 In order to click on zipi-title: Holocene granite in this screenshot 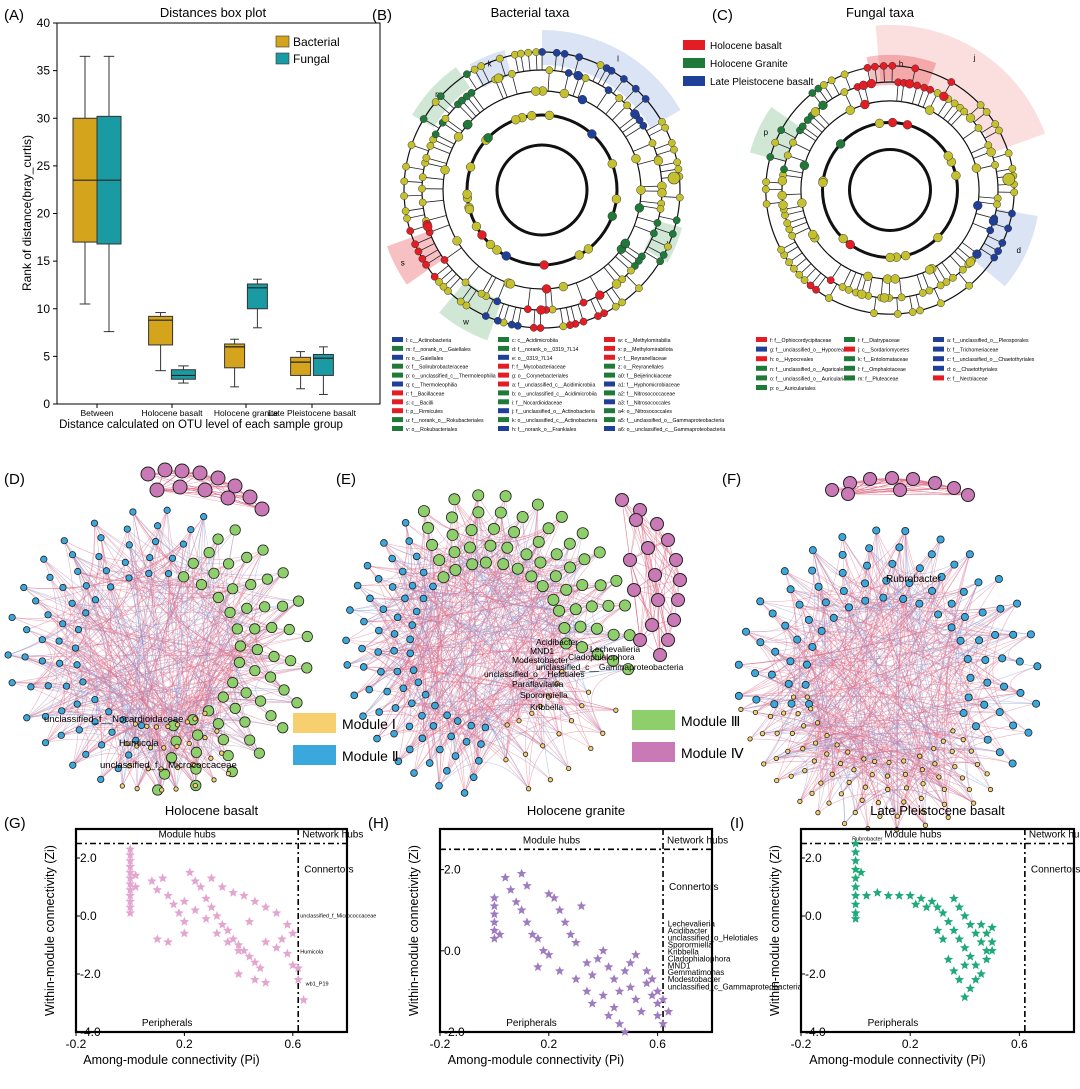, I will do `click(576, 810)`.